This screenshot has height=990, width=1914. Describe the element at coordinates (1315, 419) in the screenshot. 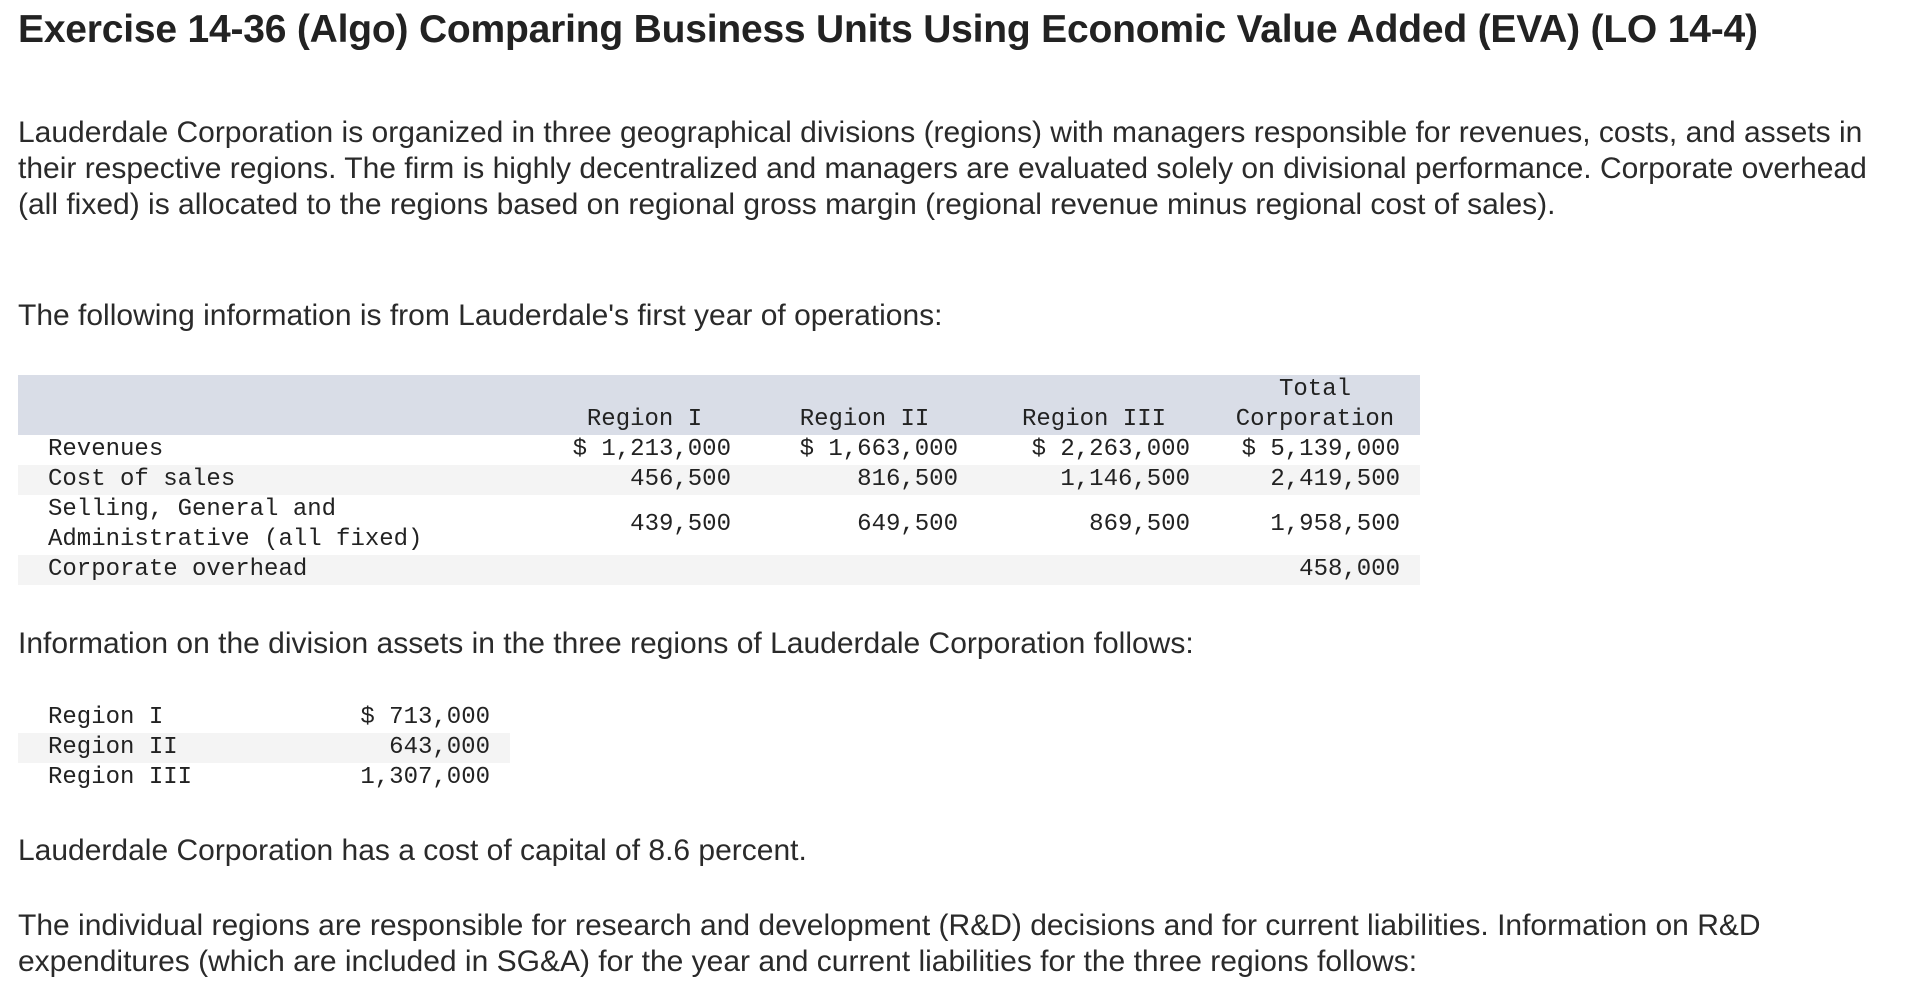

I see `header-total-line2: Corporation` at that location.